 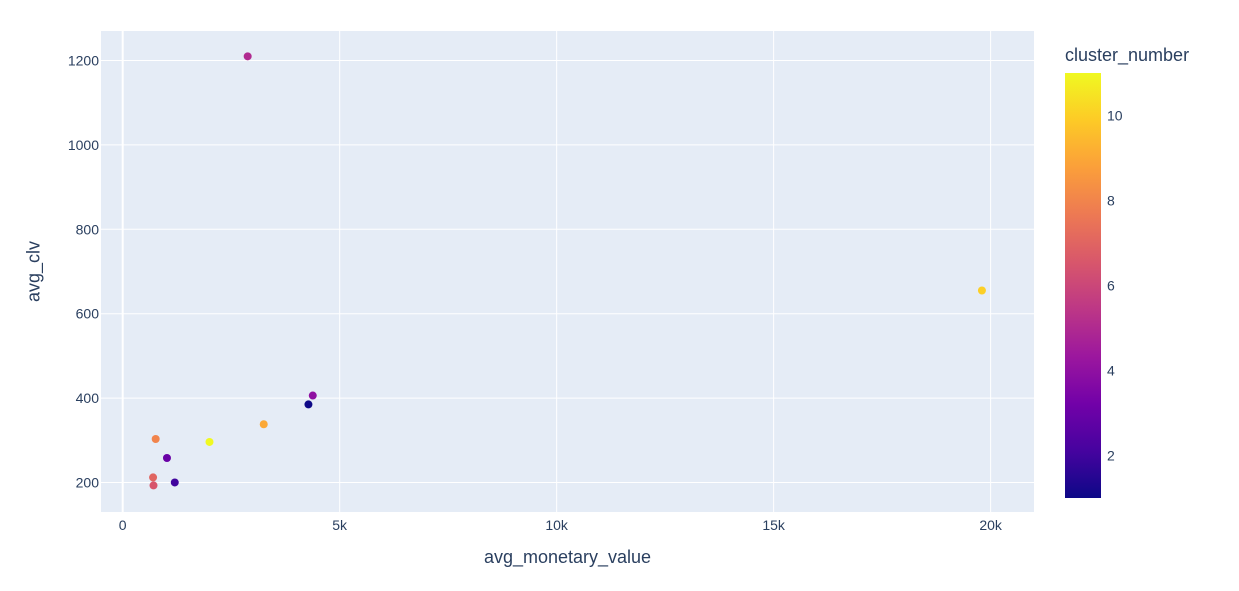 What do you see at coordinates (567, 557) in the screenshot?
I see `x-axis-title: avg_monetary_value` at bounding box center [567, 557].